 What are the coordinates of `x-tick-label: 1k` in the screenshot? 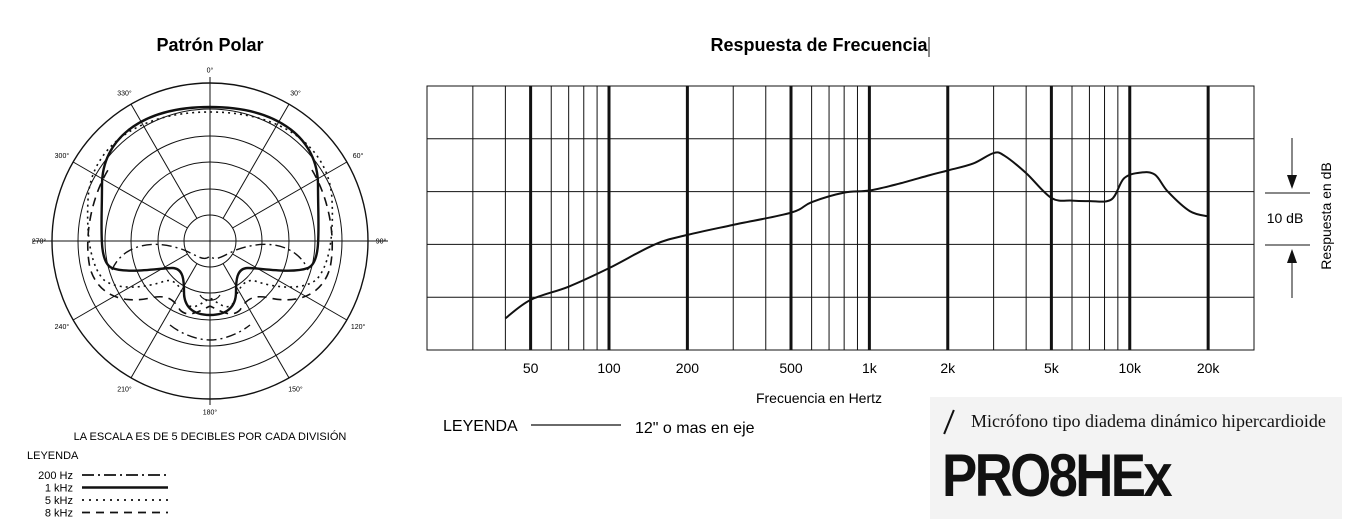 It's located at (870, 368).